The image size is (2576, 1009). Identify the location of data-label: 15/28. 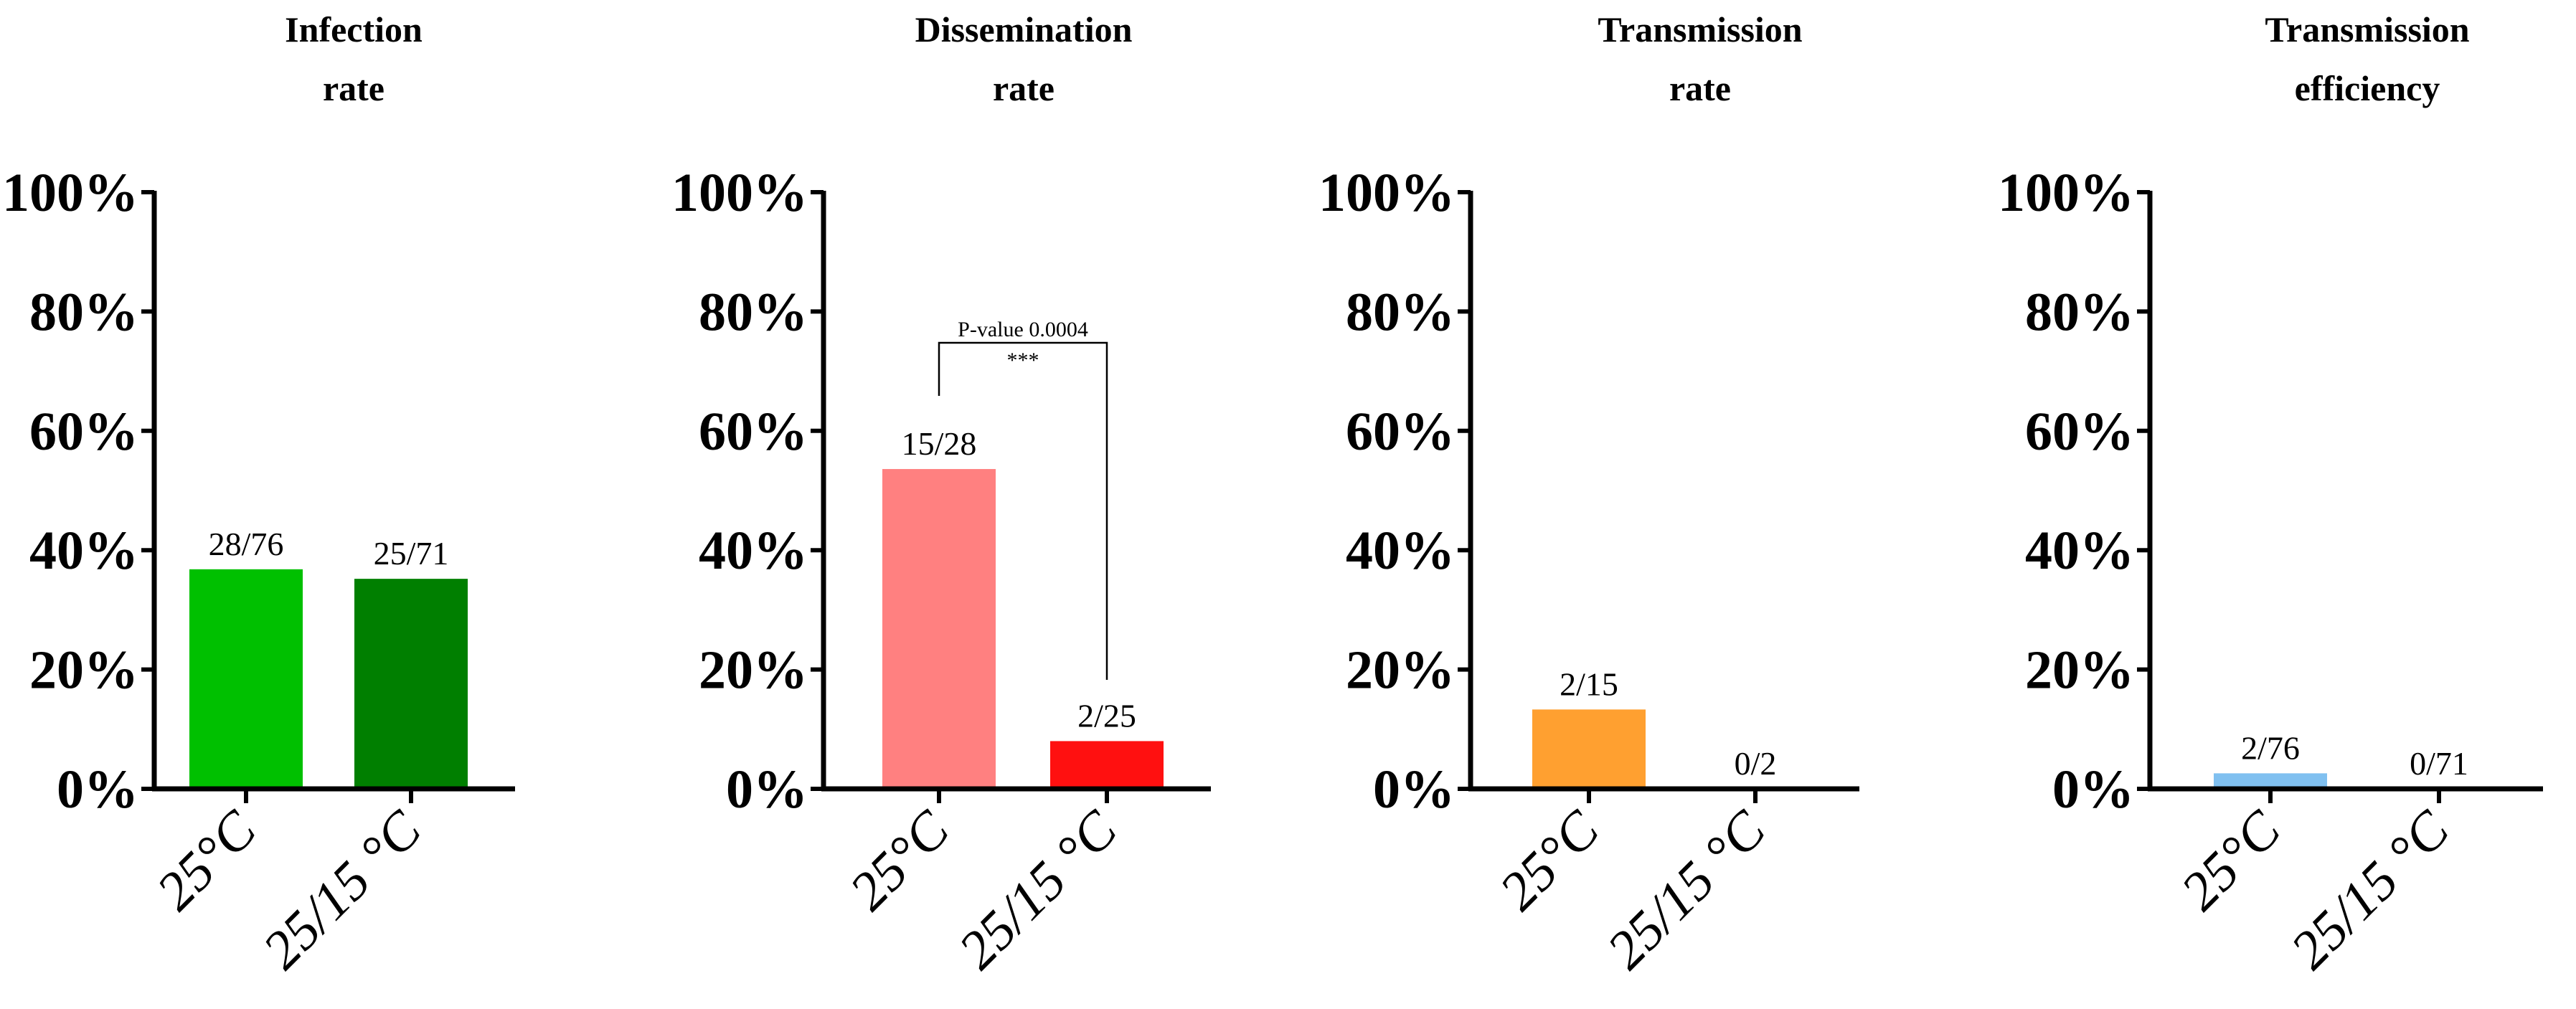
(939, 444).